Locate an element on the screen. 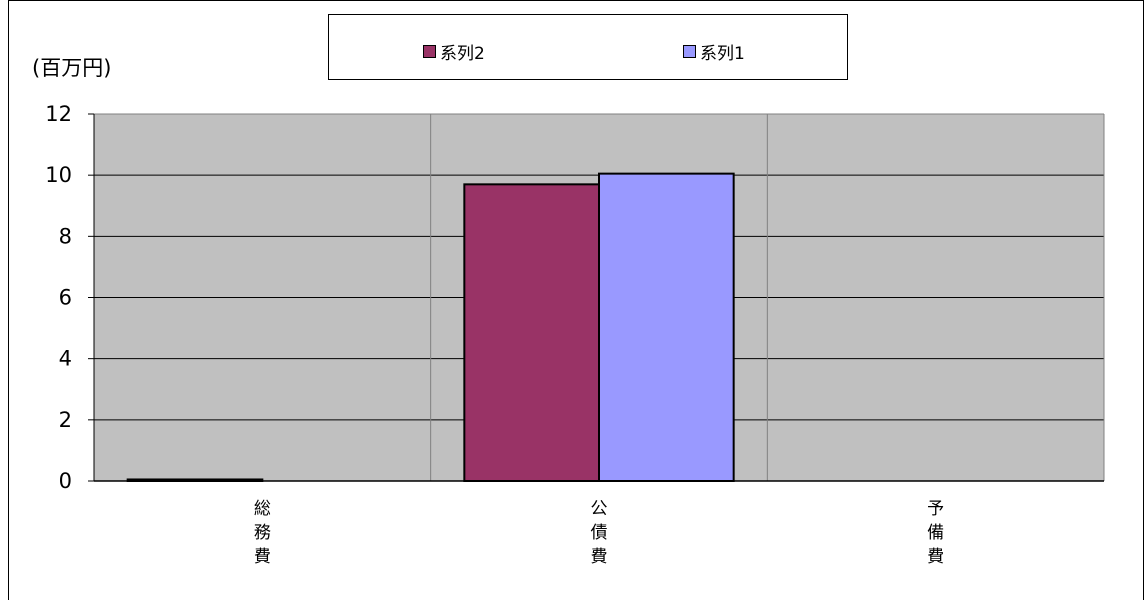 The height and width of the screenshot is (602, 1146). y-tick-label: 4 is located at coordinates (65, 359).